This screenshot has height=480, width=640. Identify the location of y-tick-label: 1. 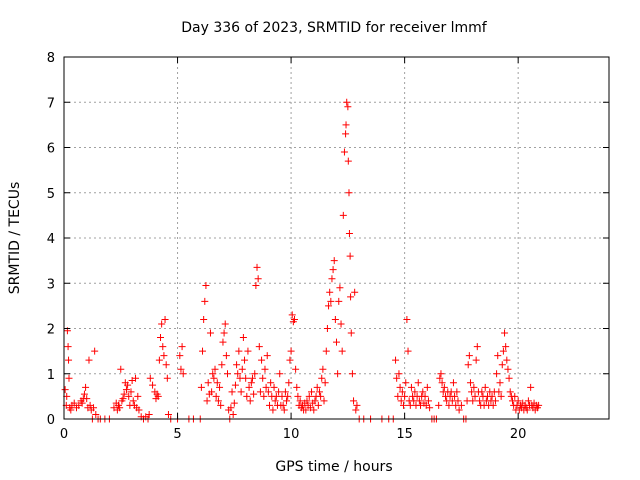
(51, 375).